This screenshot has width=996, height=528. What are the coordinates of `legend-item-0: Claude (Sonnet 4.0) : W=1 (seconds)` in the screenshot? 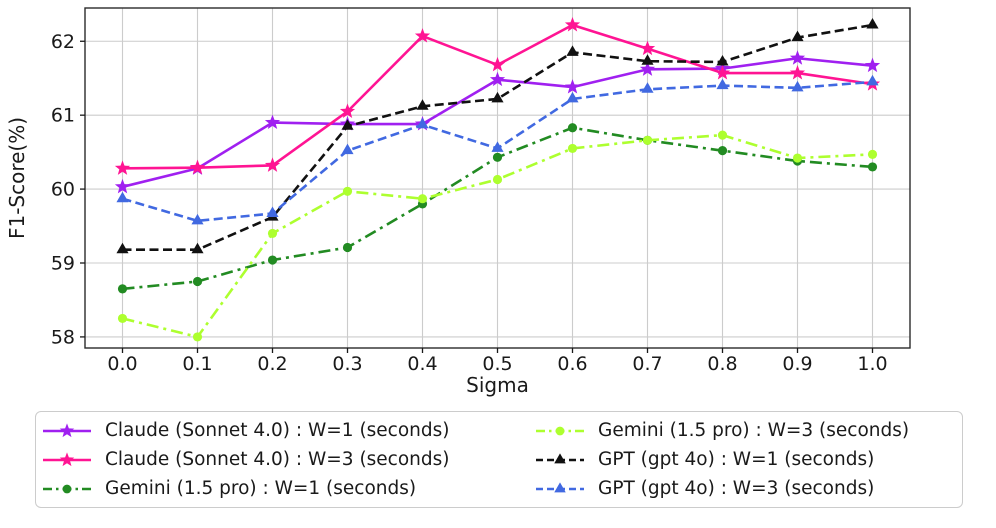 It's located at (289, 430).